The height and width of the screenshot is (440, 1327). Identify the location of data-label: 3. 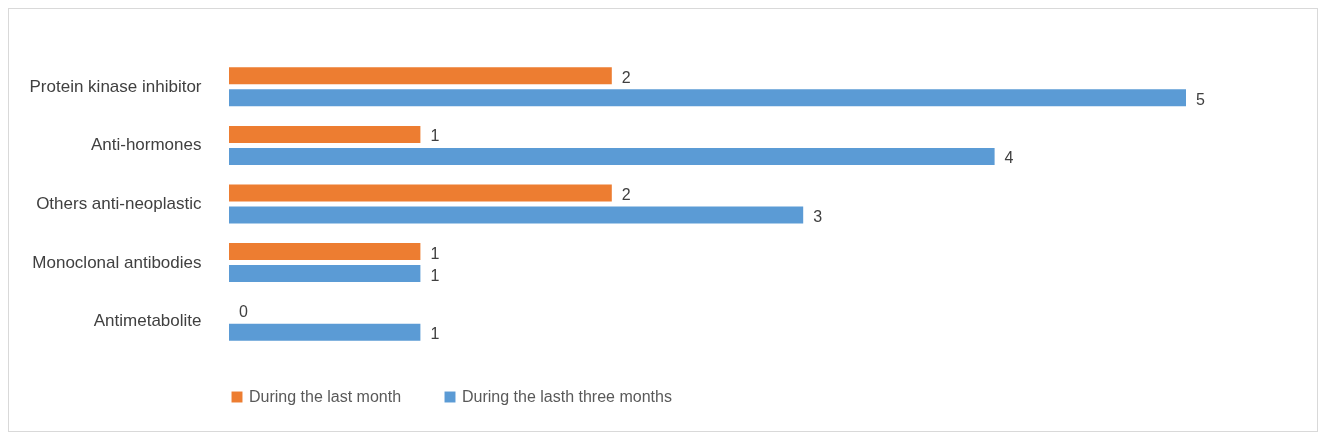
(818, 216).